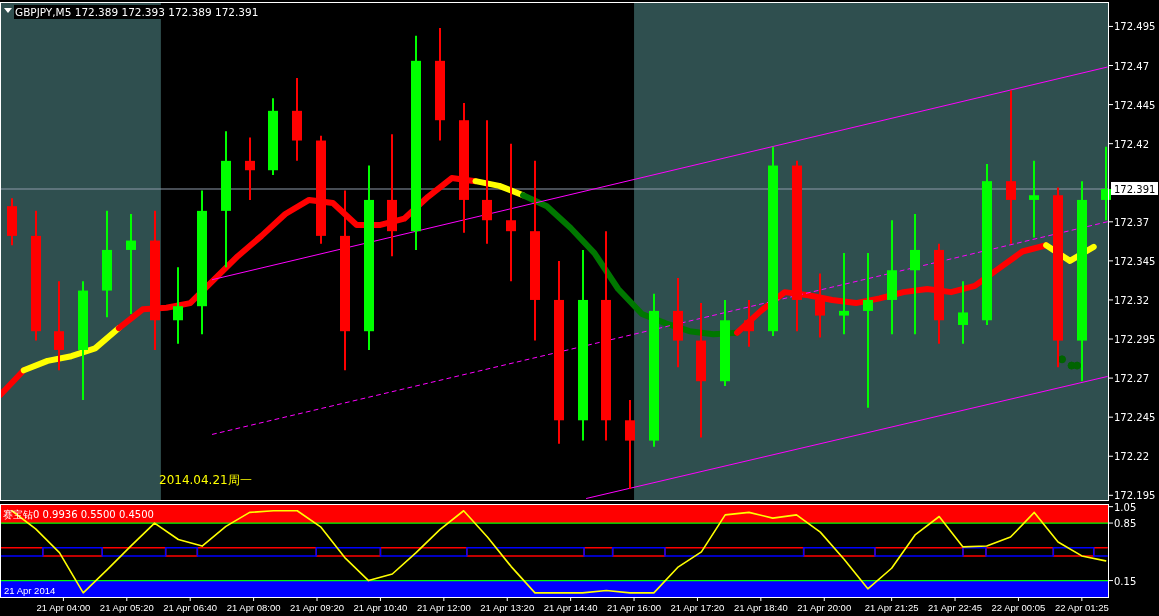  Describe the element at coordinates (1125, 507) in the screenshot. I see `y-tick-label: 1.05` at that location.